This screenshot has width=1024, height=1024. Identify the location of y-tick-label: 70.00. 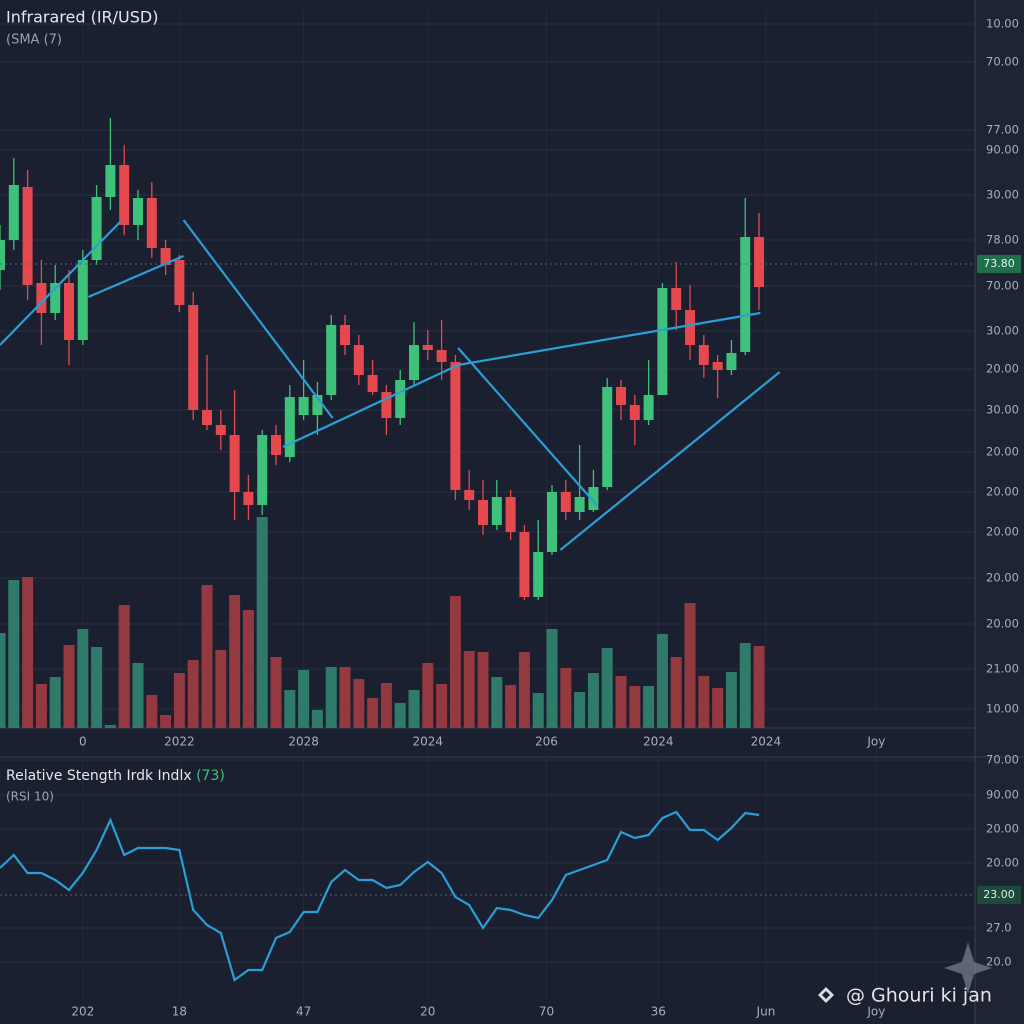
(1002, 286).